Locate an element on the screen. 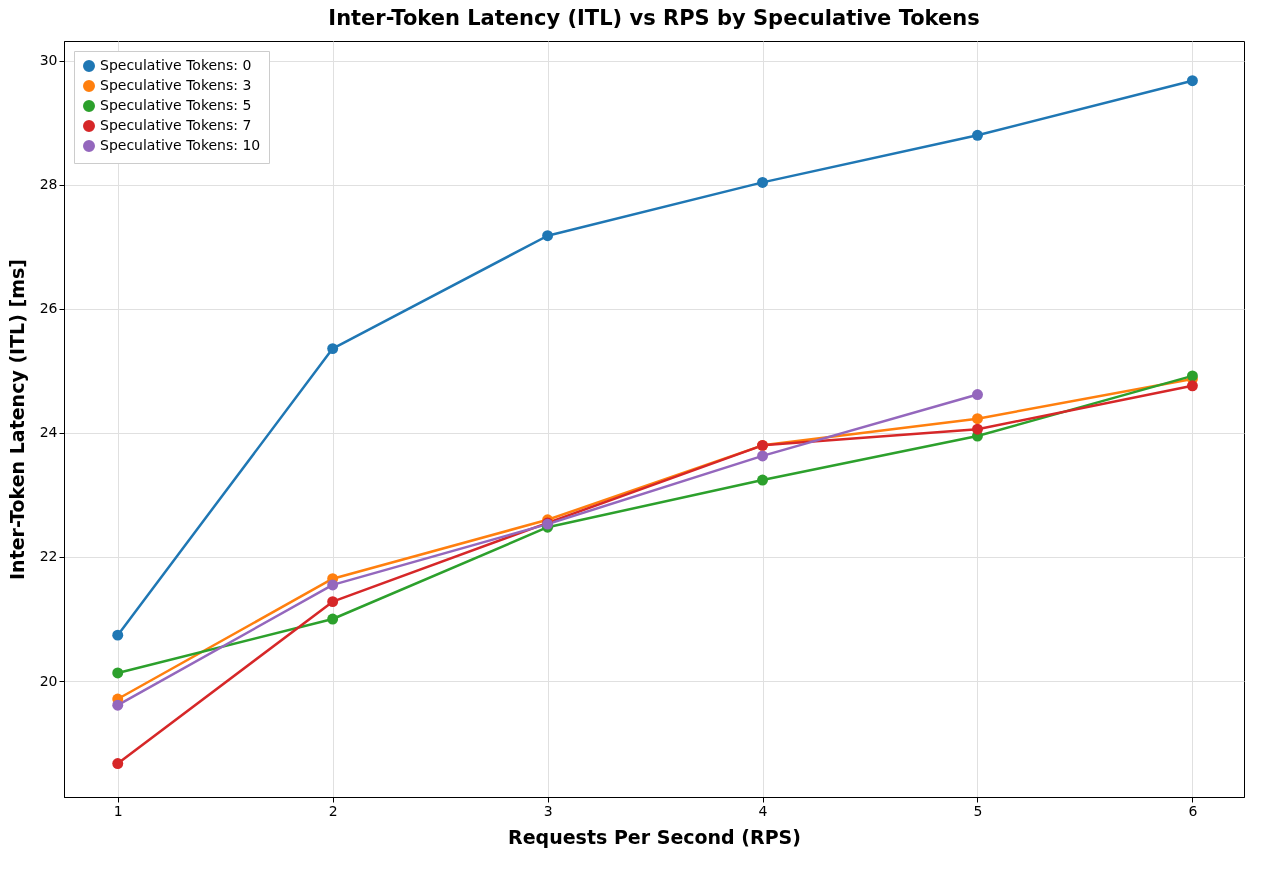 This screenshot has height=871, width=1280. legend-label: Speculative Tokens: 7 is located at coordinates (176, 125).